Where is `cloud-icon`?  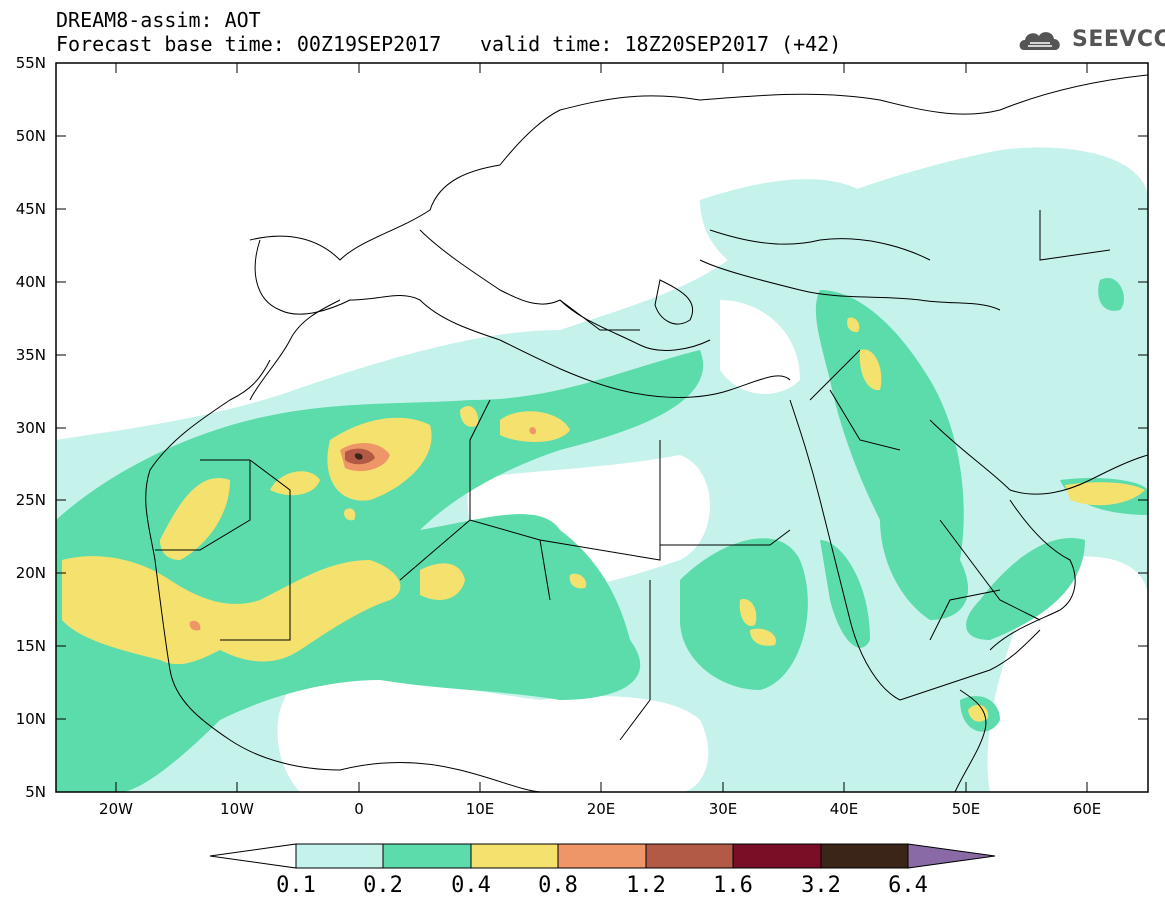
cloud-icon is located at coordinates (1039, 41).